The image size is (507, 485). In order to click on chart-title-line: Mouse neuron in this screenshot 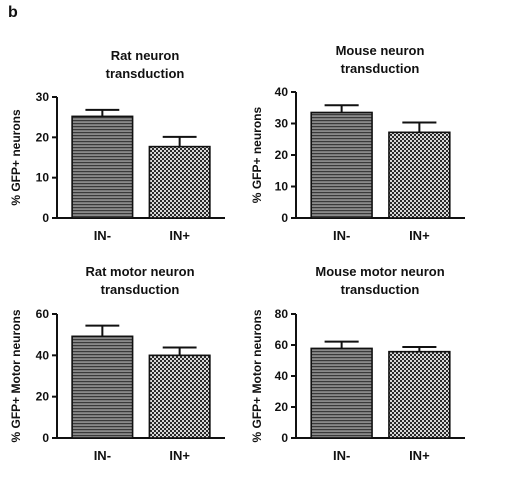, I will do `click(380, 50)`.